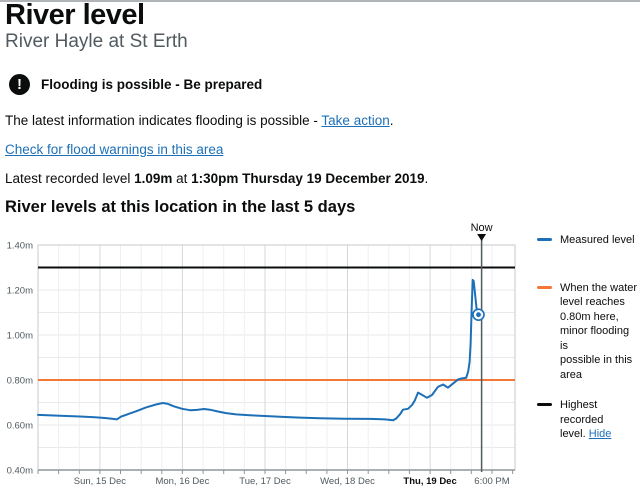 The height and width of the screenshot is (488, 640). I want to click on warnings-link-row: Check for flood warnings in this area, so click(114, 150).